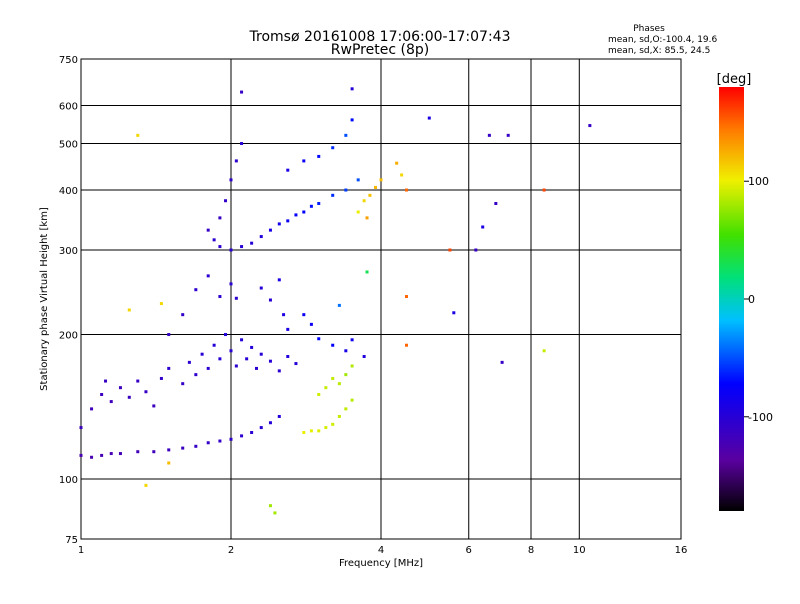 This screenshot has height=604, width=800. I want to click on colorbar, so click(731, 299).